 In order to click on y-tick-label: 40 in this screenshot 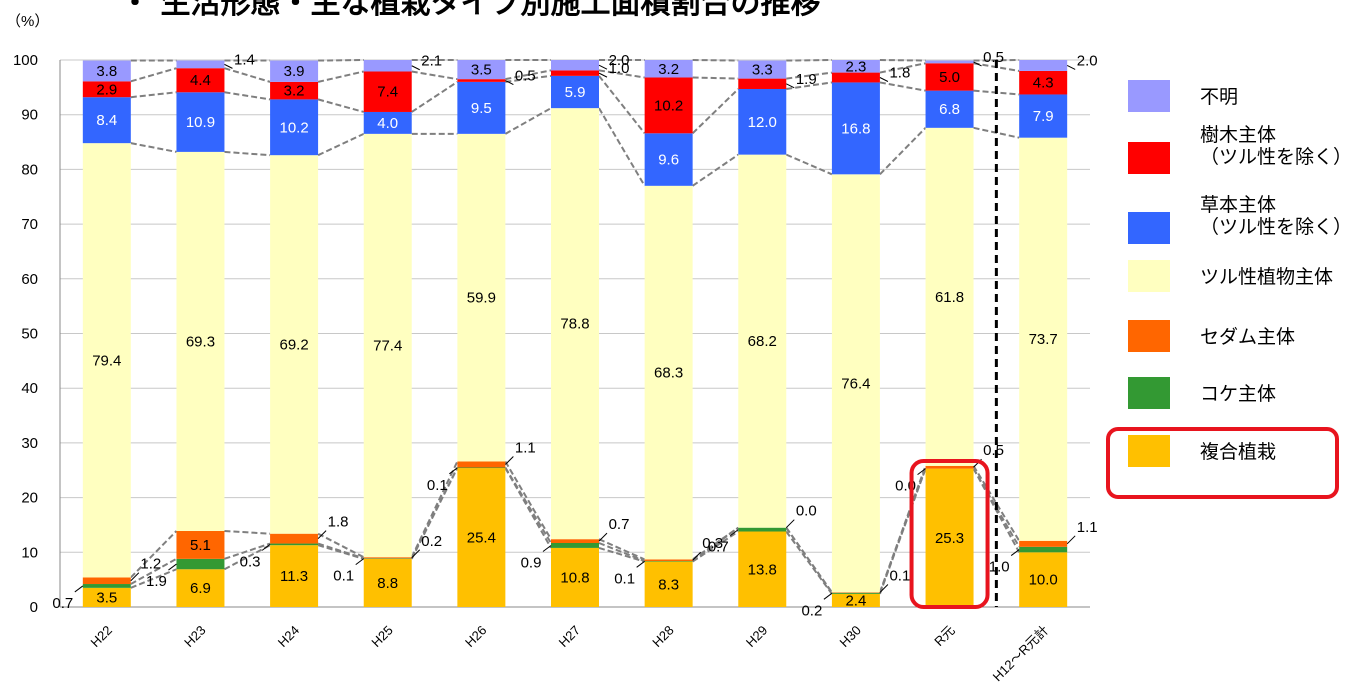, I will do `click(29, 388)`.